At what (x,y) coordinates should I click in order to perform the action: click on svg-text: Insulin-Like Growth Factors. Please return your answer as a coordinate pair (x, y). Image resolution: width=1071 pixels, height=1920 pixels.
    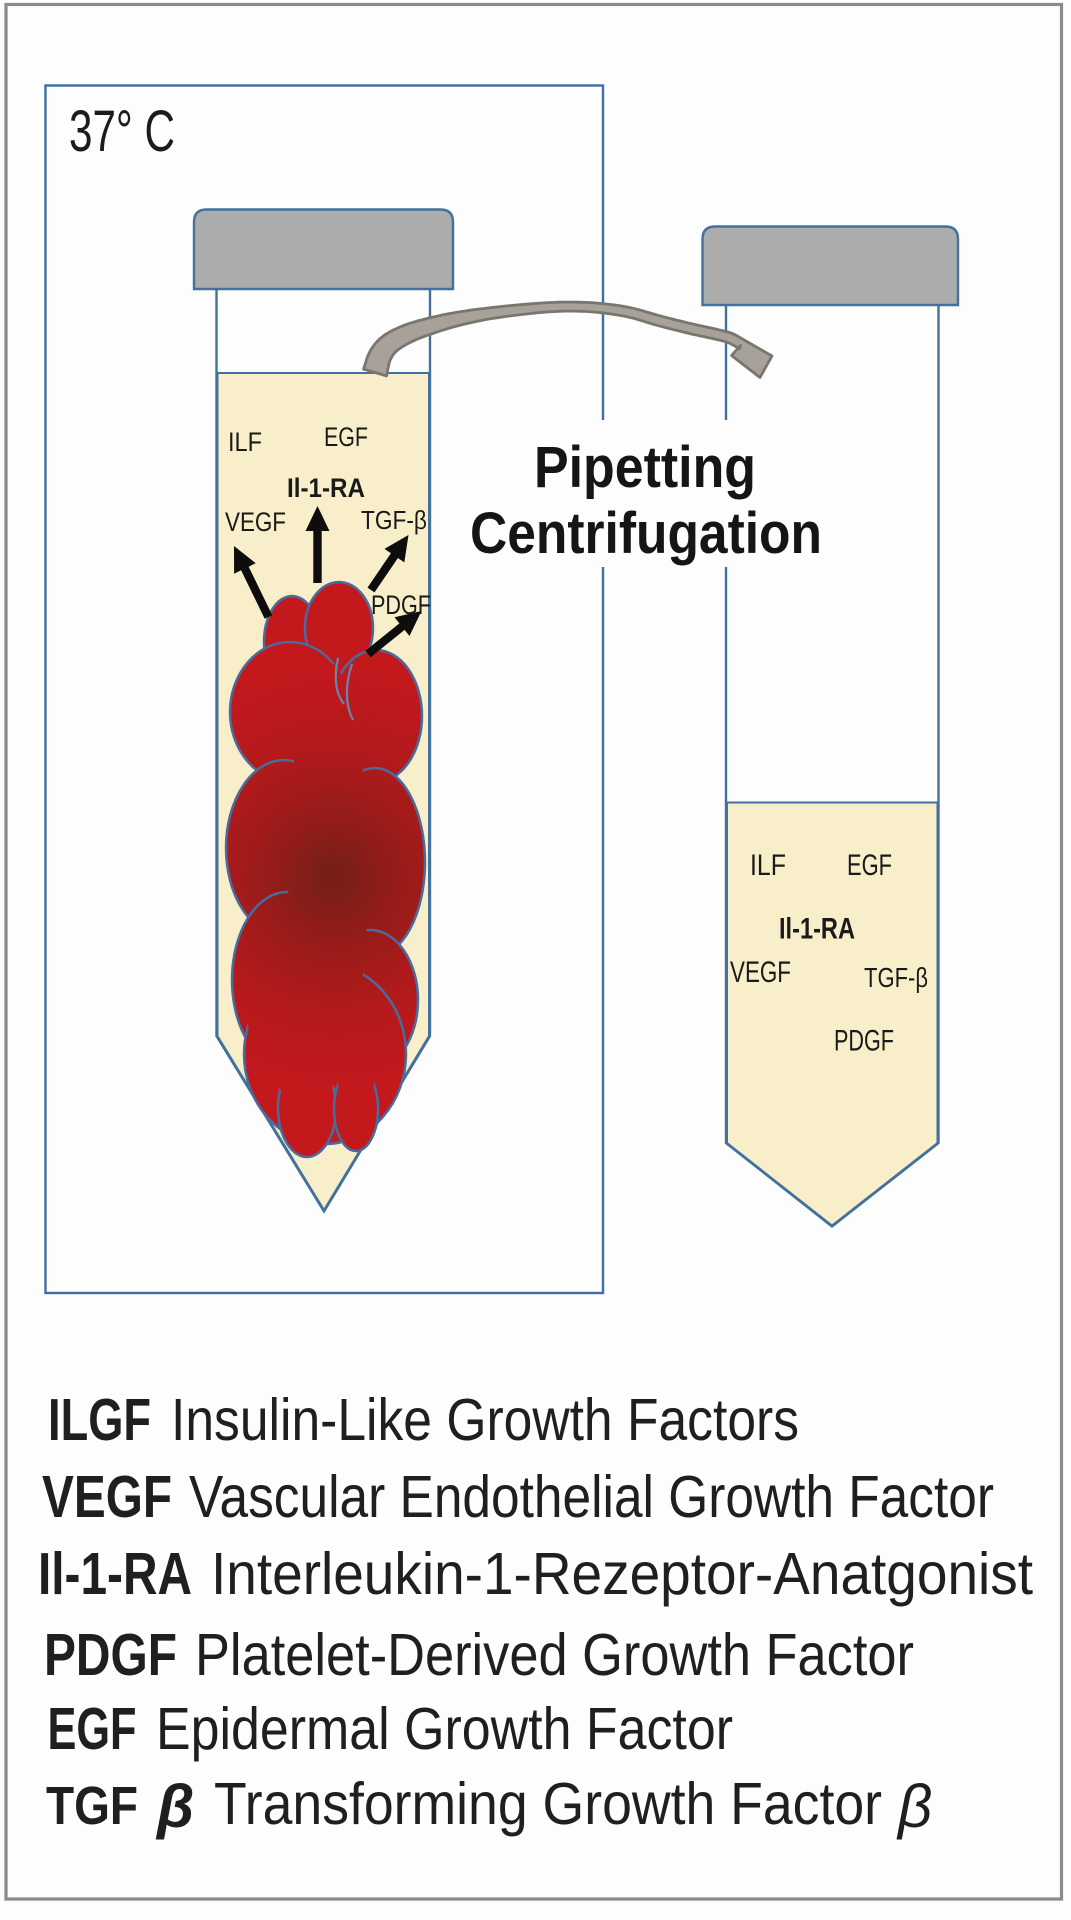
    Looking at the image, I should click on (485, 1420).